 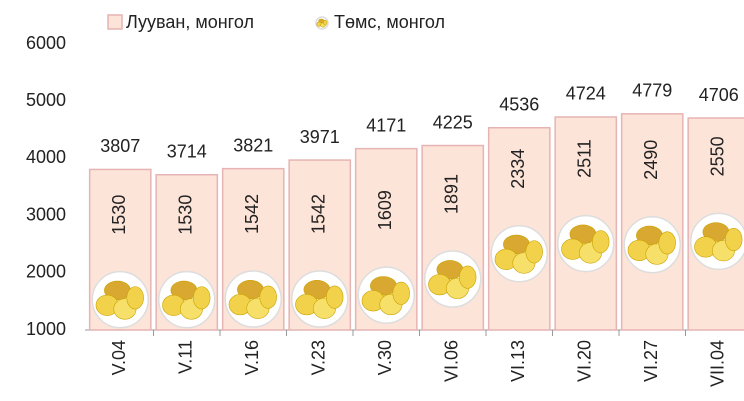 I want to click on value-label: 4706, so click(x=719, y=95).